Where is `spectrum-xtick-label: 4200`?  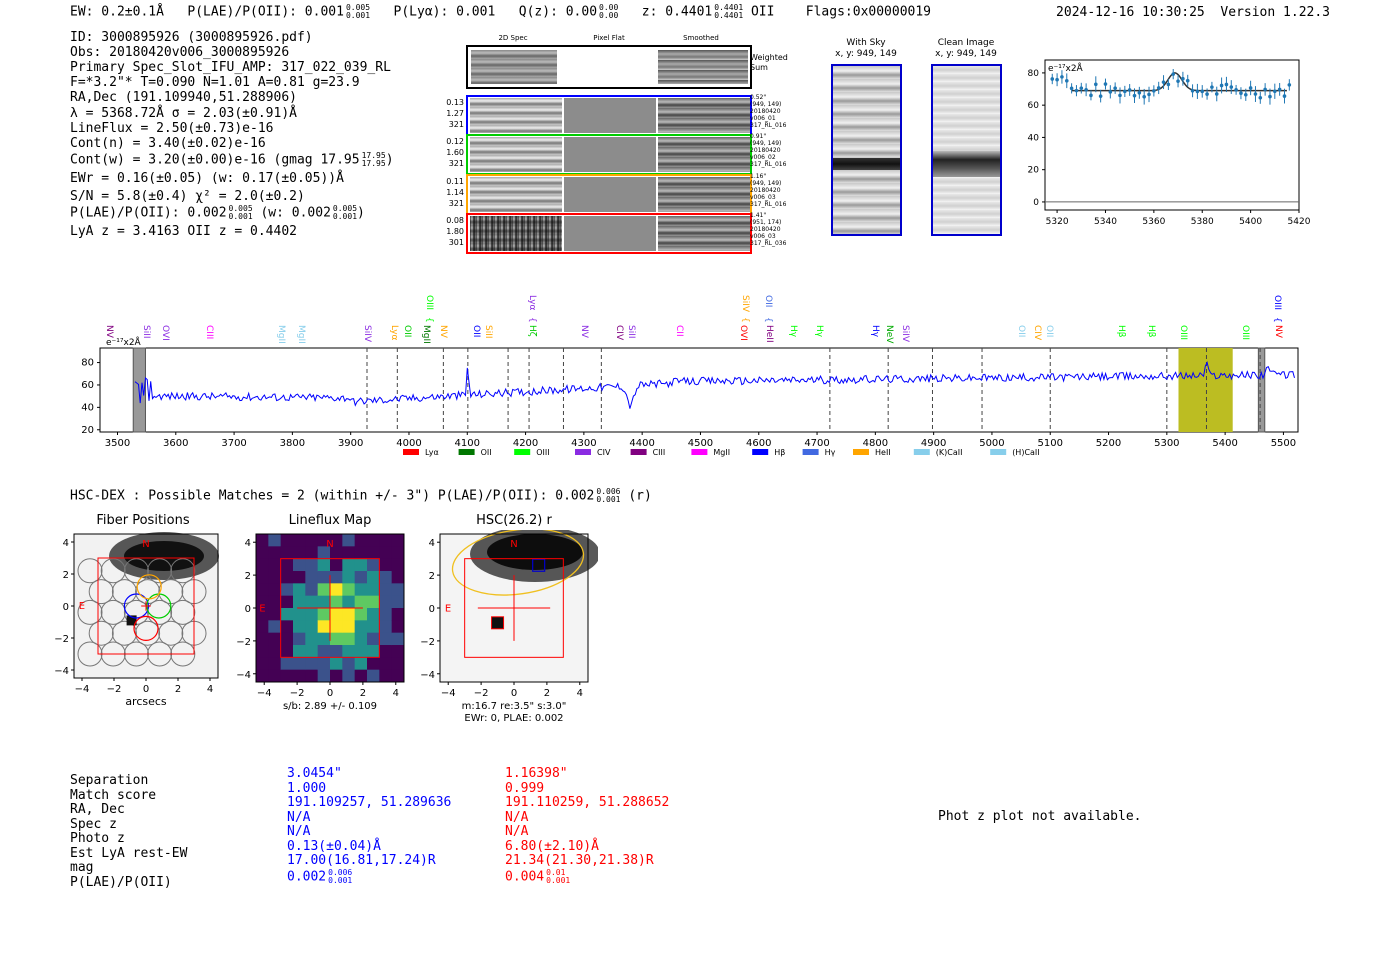 spectrum-xtick-label: 4200 is located at coordinates (525, 443).